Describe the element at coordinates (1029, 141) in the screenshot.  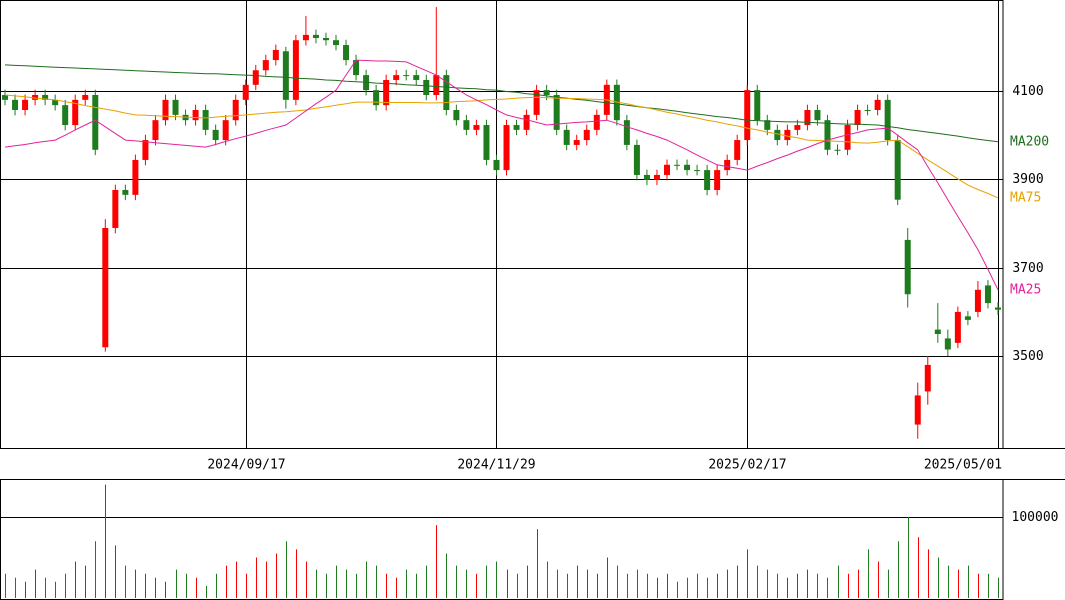
I see `series-label: MA200` at that location.